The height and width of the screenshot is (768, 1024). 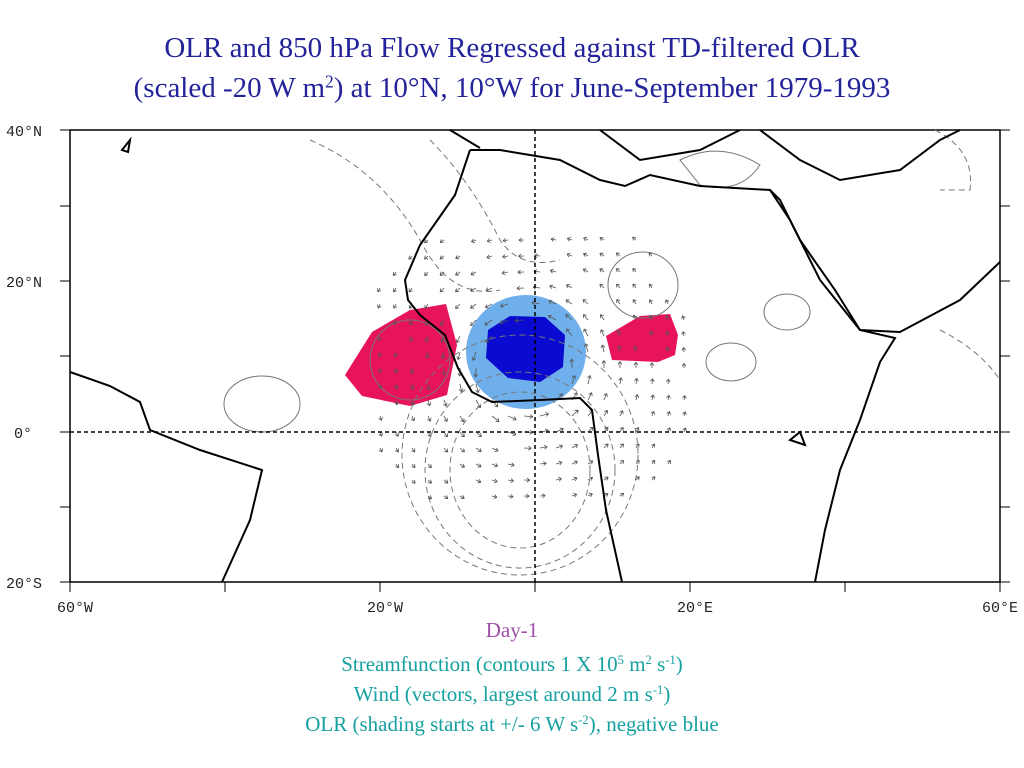 I want to click on wind-vectors, so click(x=532, y=368).